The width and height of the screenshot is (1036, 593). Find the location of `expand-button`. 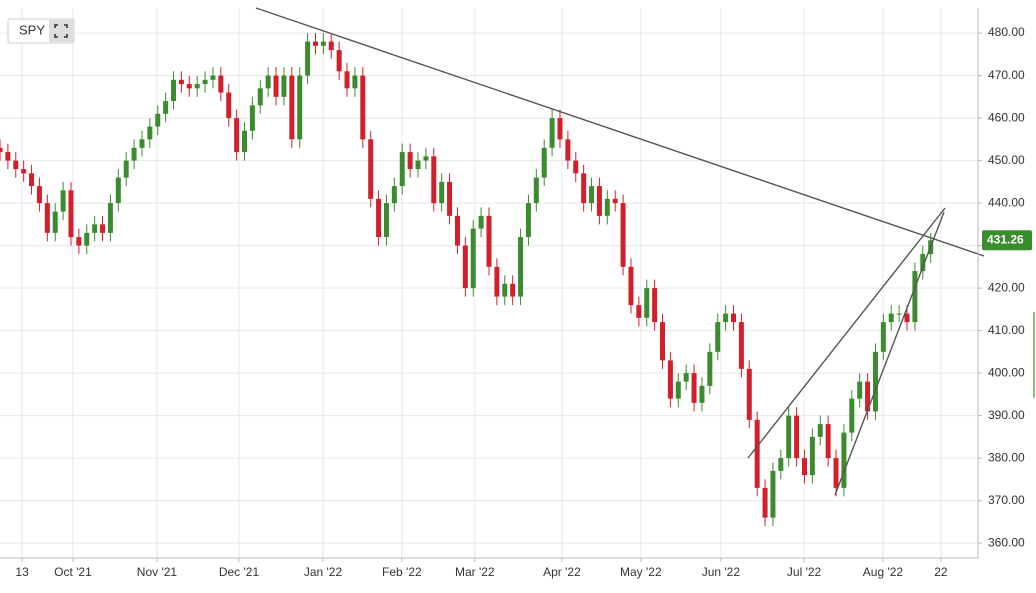

expand-button is located at coordinates (61, 31).